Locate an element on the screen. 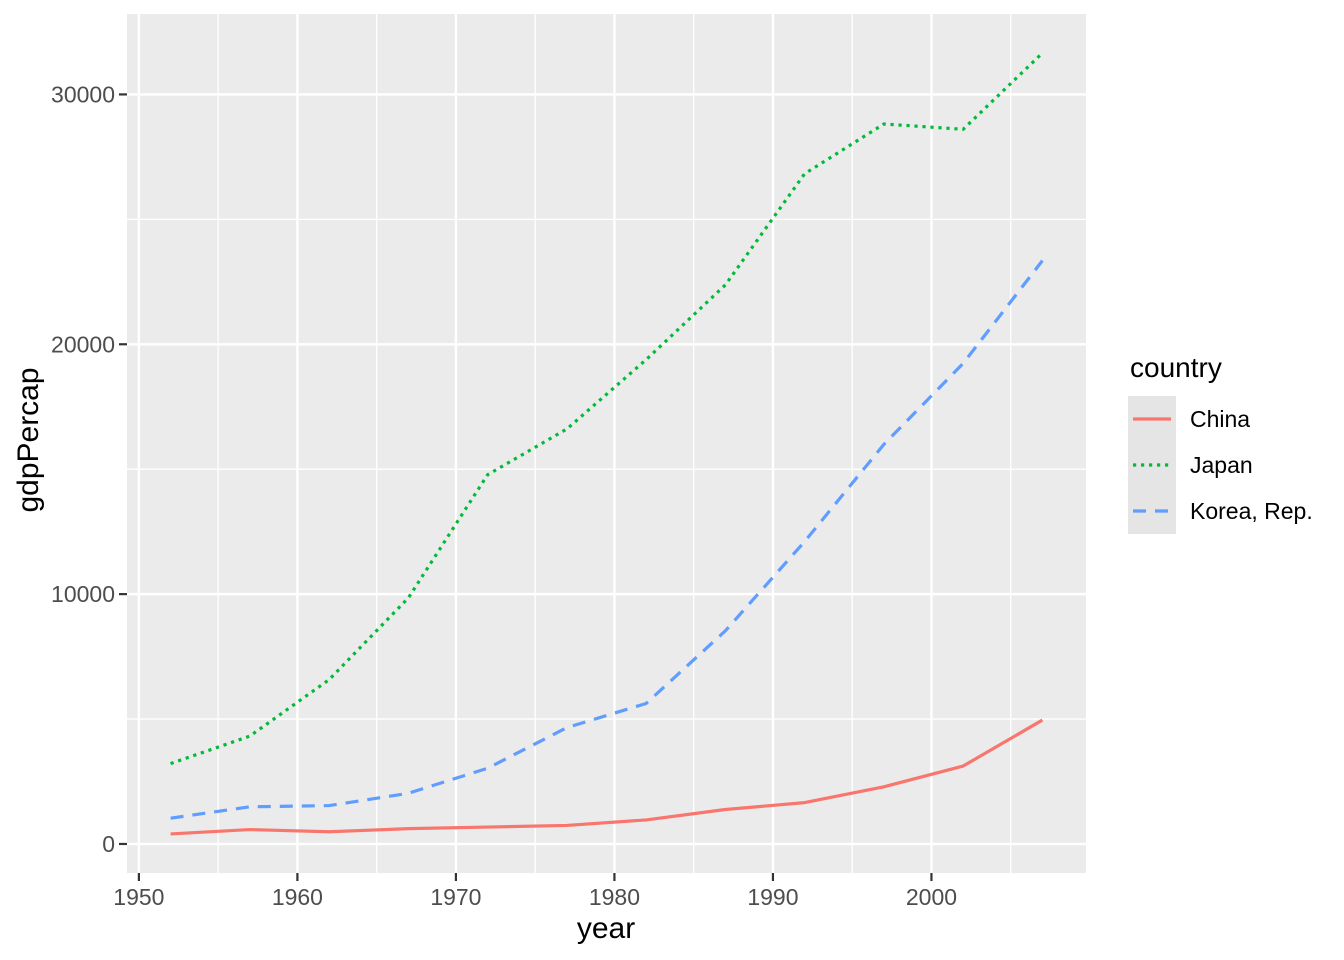 This screenshot has width=1344, height=960. legend-item-japan: Japan is located at coordinates (1220, 465).